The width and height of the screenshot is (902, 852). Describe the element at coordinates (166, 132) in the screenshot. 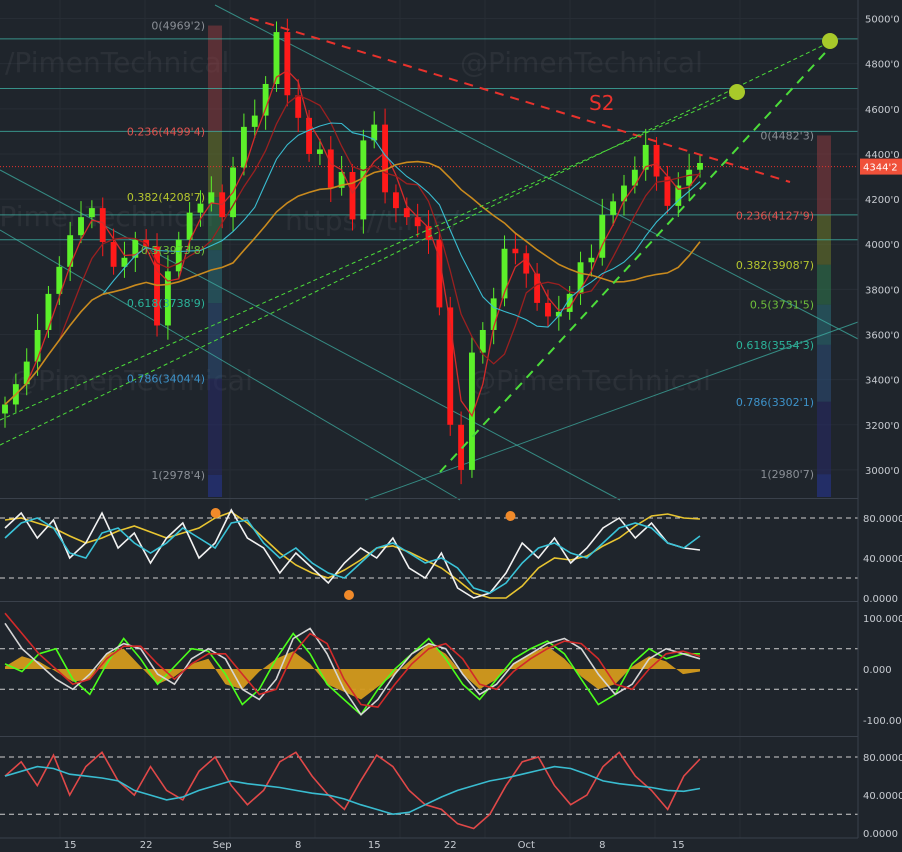

I see `fib-label: 0.236(4499'4)` at that location.